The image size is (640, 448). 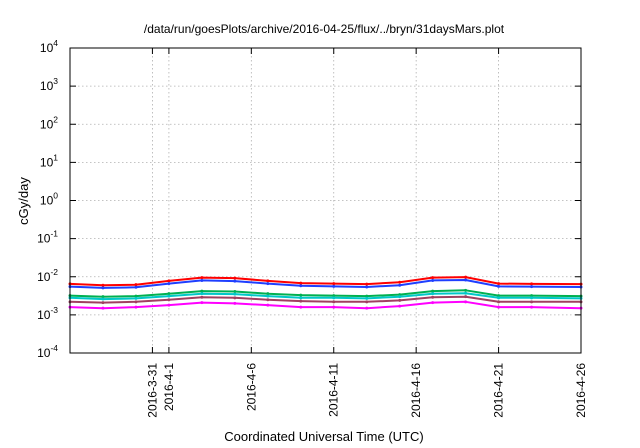 I want to click on y-tick-label: 10⁻⁴, so click(x=47, y=351).